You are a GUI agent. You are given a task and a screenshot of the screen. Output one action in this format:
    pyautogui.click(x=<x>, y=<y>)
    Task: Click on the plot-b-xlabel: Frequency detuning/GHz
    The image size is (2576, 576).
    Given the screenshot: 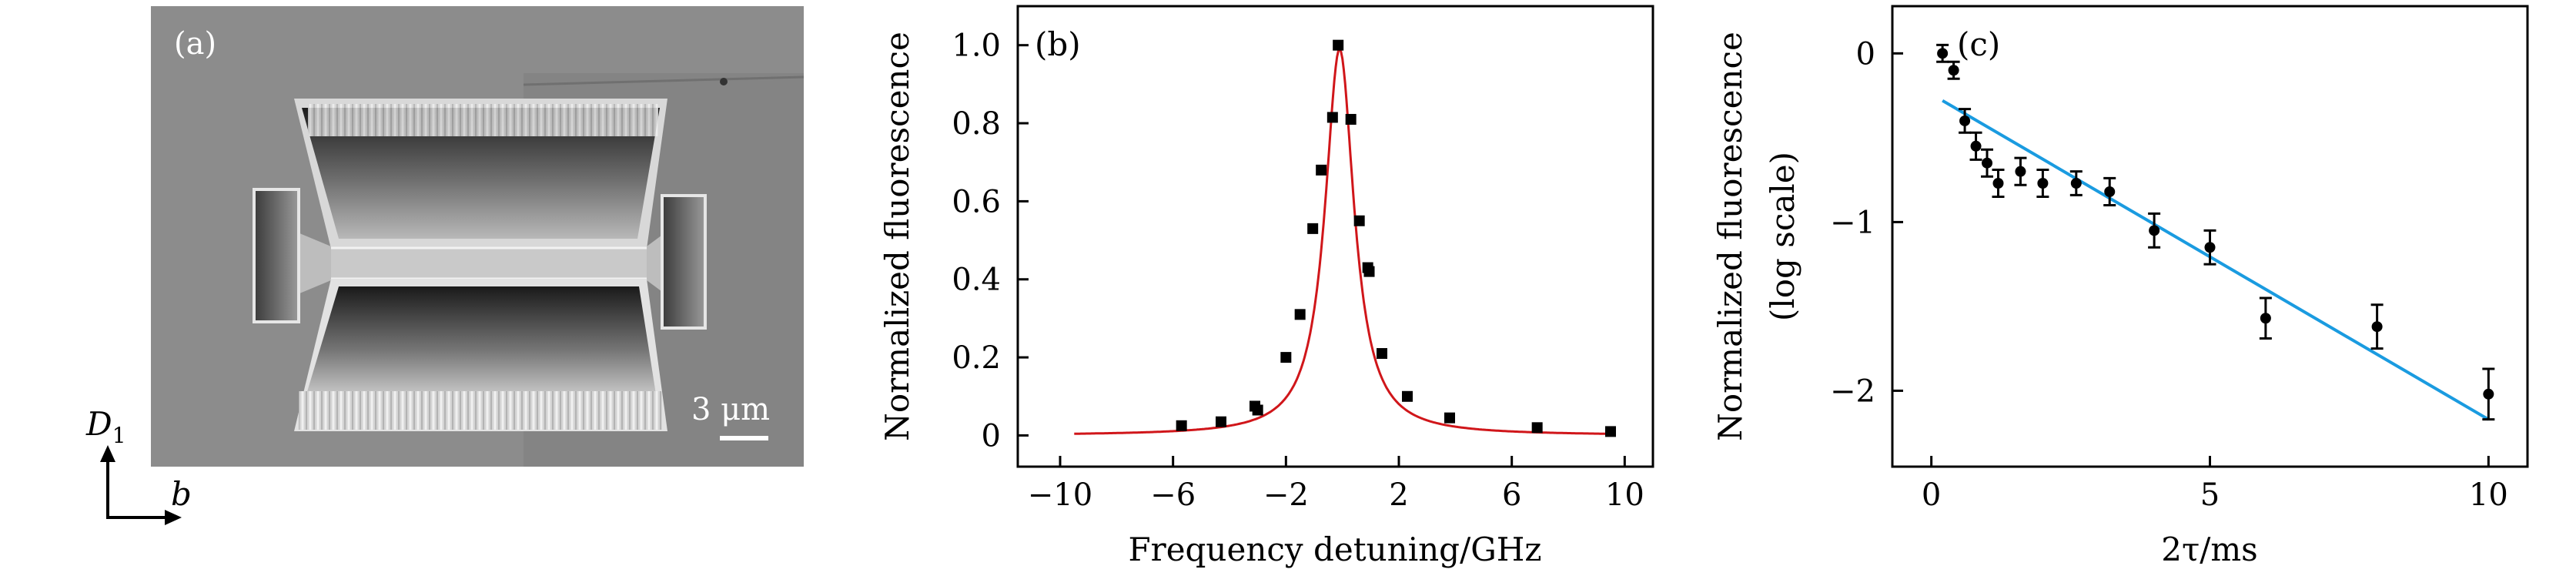 What is the action you would take?
    pyautogui.click(x=1334, y=549)
    